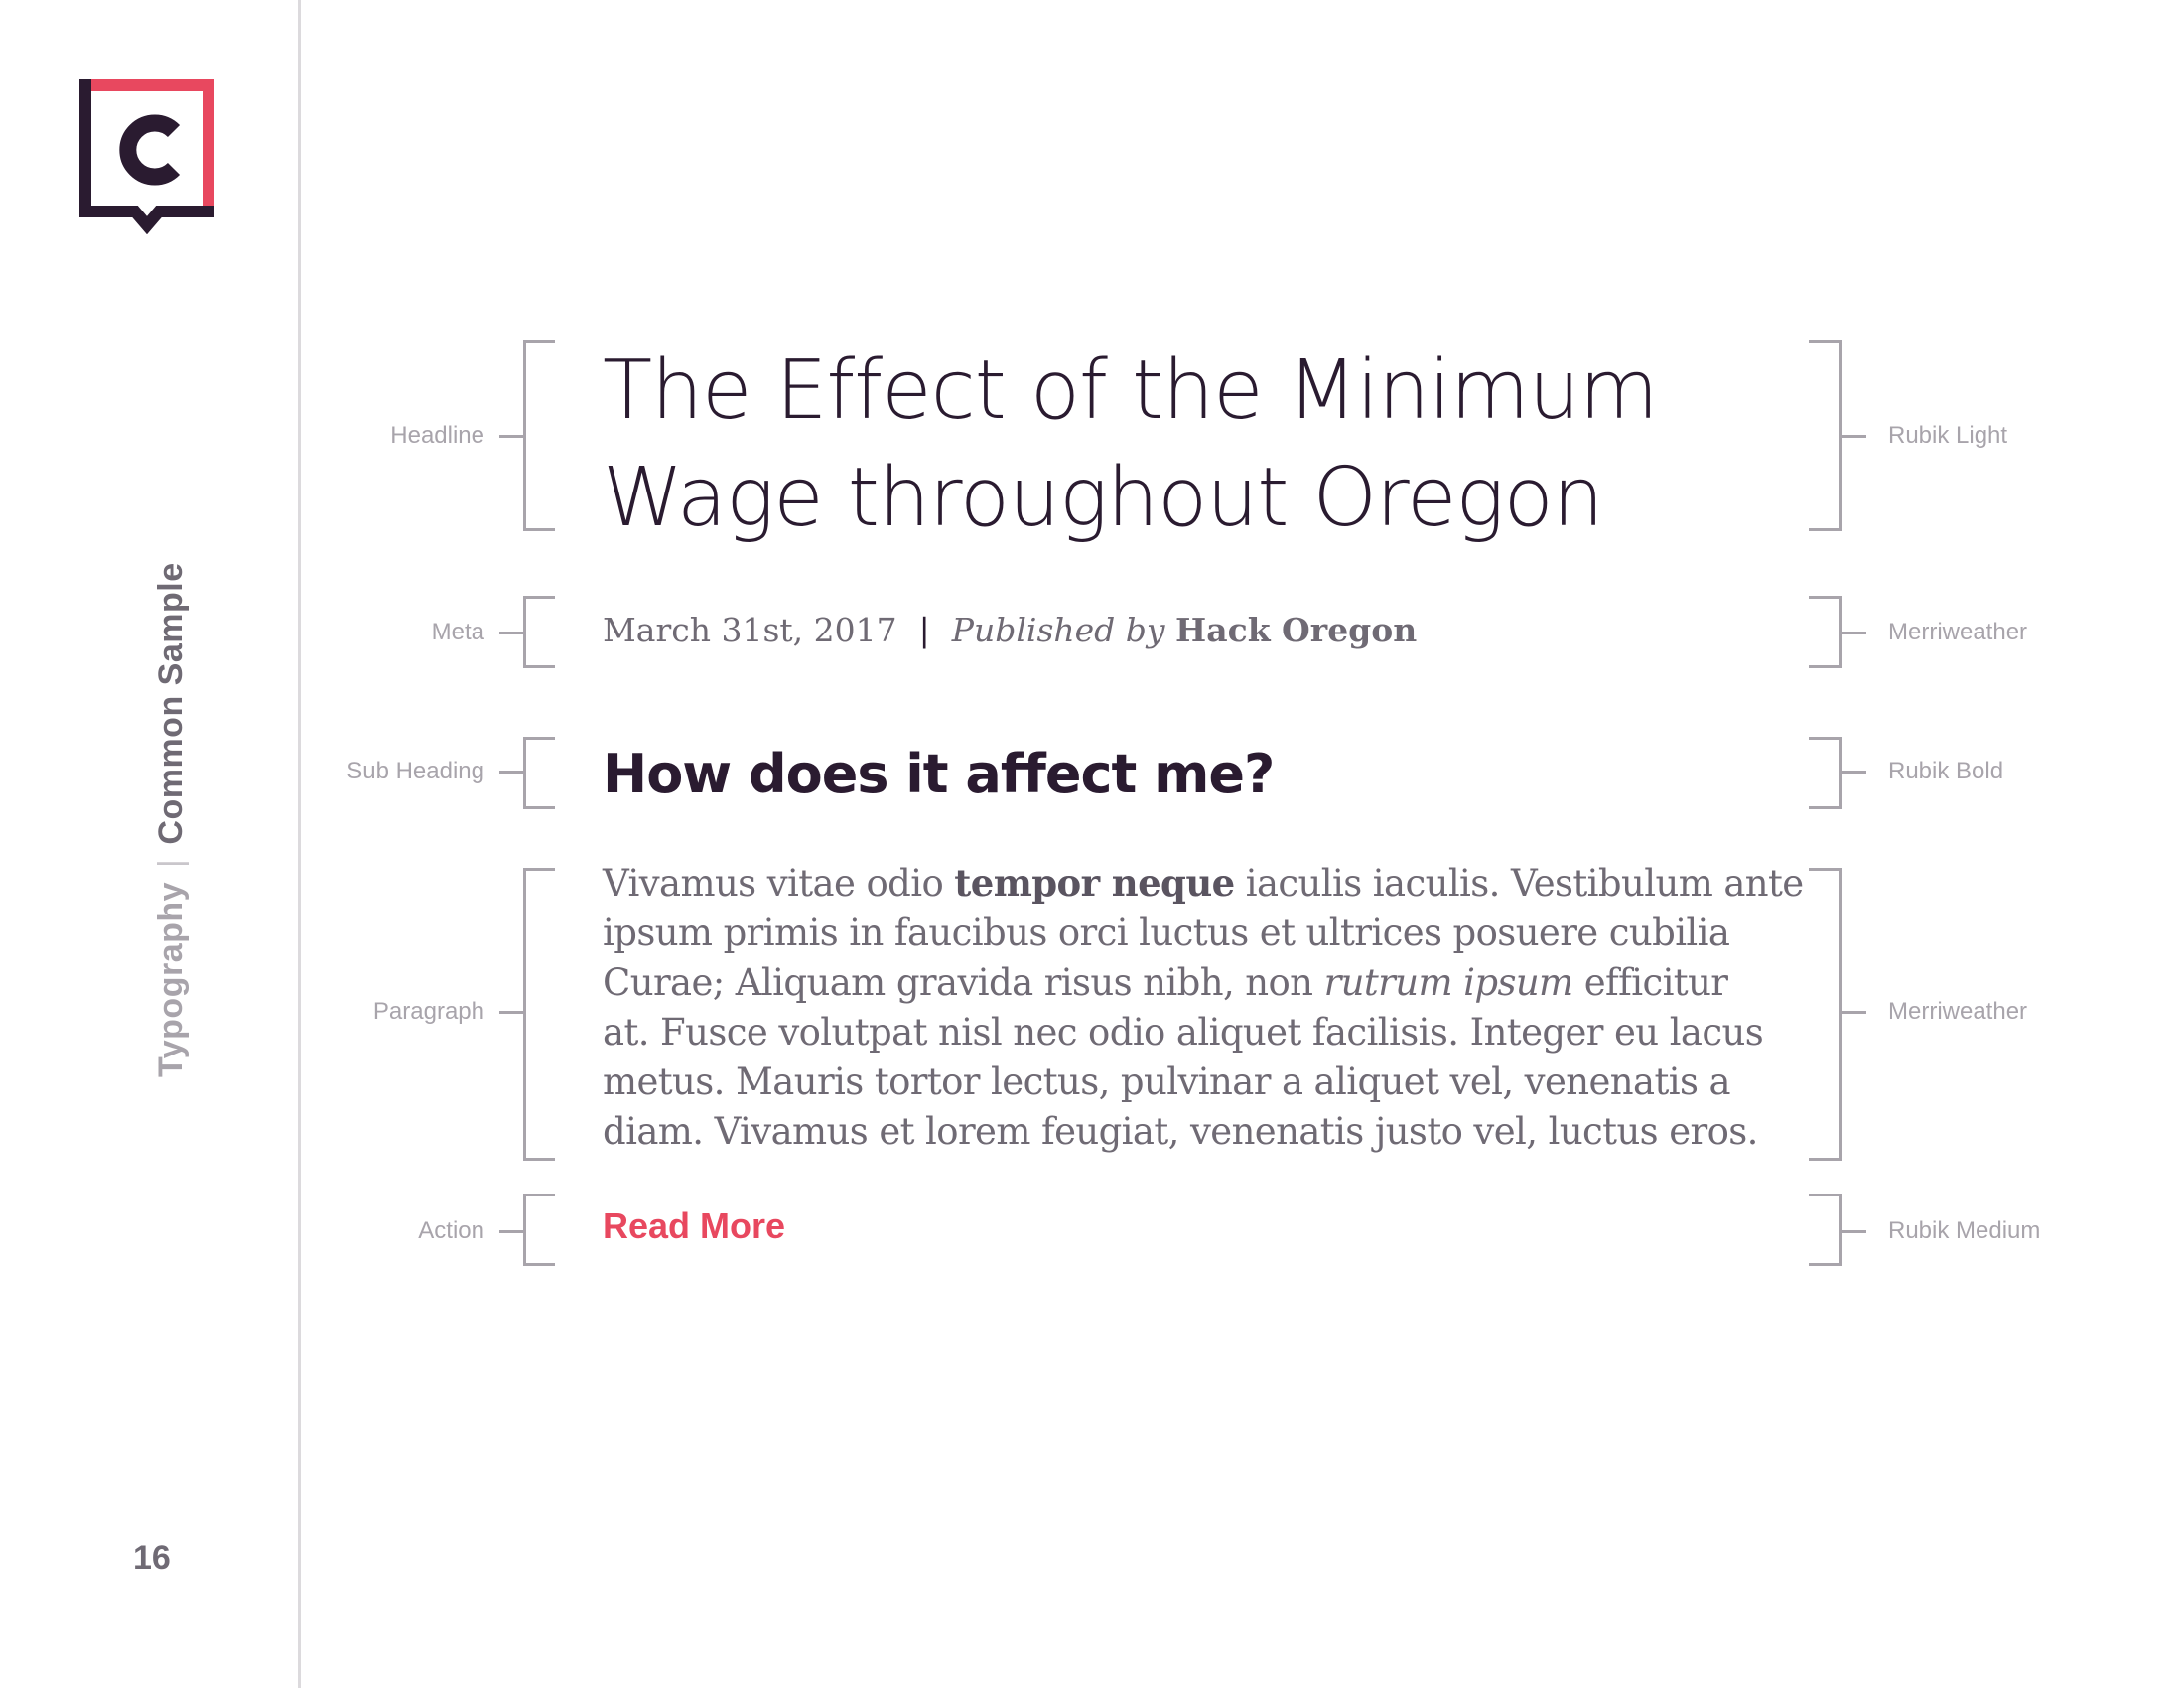  What do you see at coordinates (146, 156) in the screenshot?
I see `civic-logo` at bounding box center [146, 156].